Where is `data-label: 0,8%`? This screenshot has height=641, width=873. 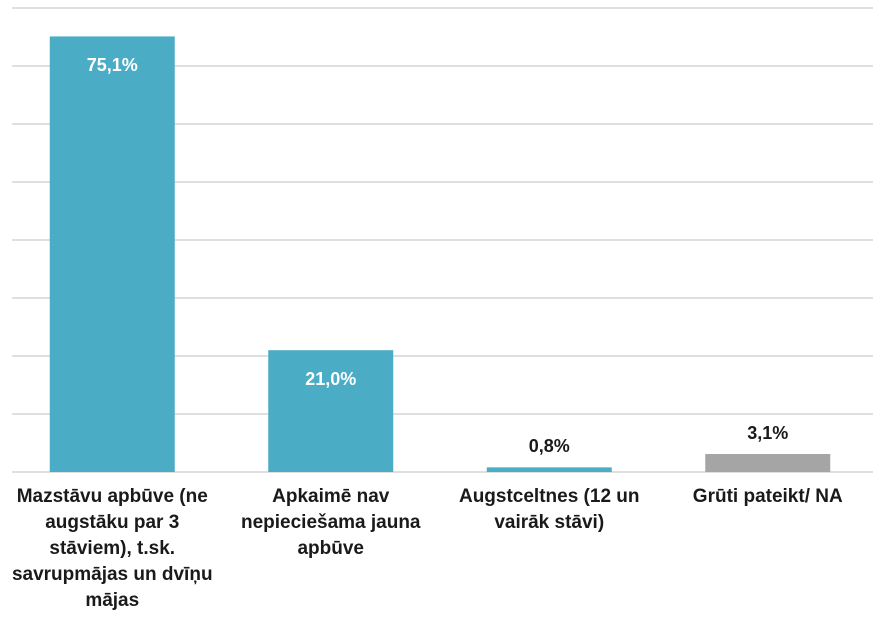
data-label: 0,8% is located at coordinates (549, 446).